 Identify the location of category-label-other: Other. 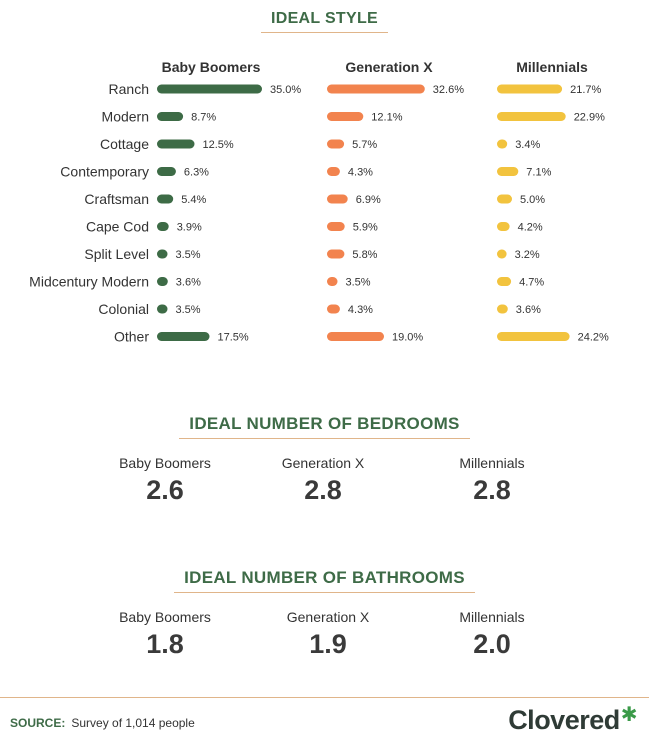
(131, 337).